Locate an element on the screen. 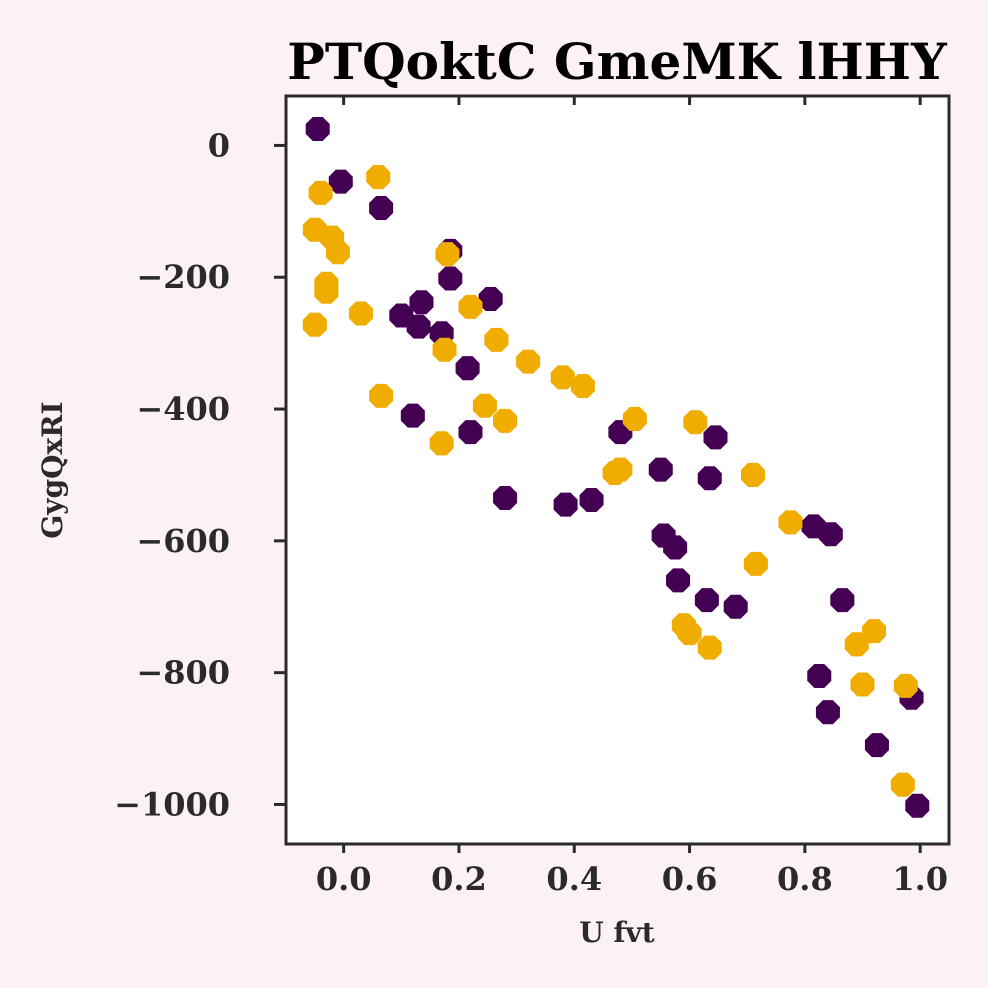  y-tick-label: −1000 is located at coordinates (172, 804).